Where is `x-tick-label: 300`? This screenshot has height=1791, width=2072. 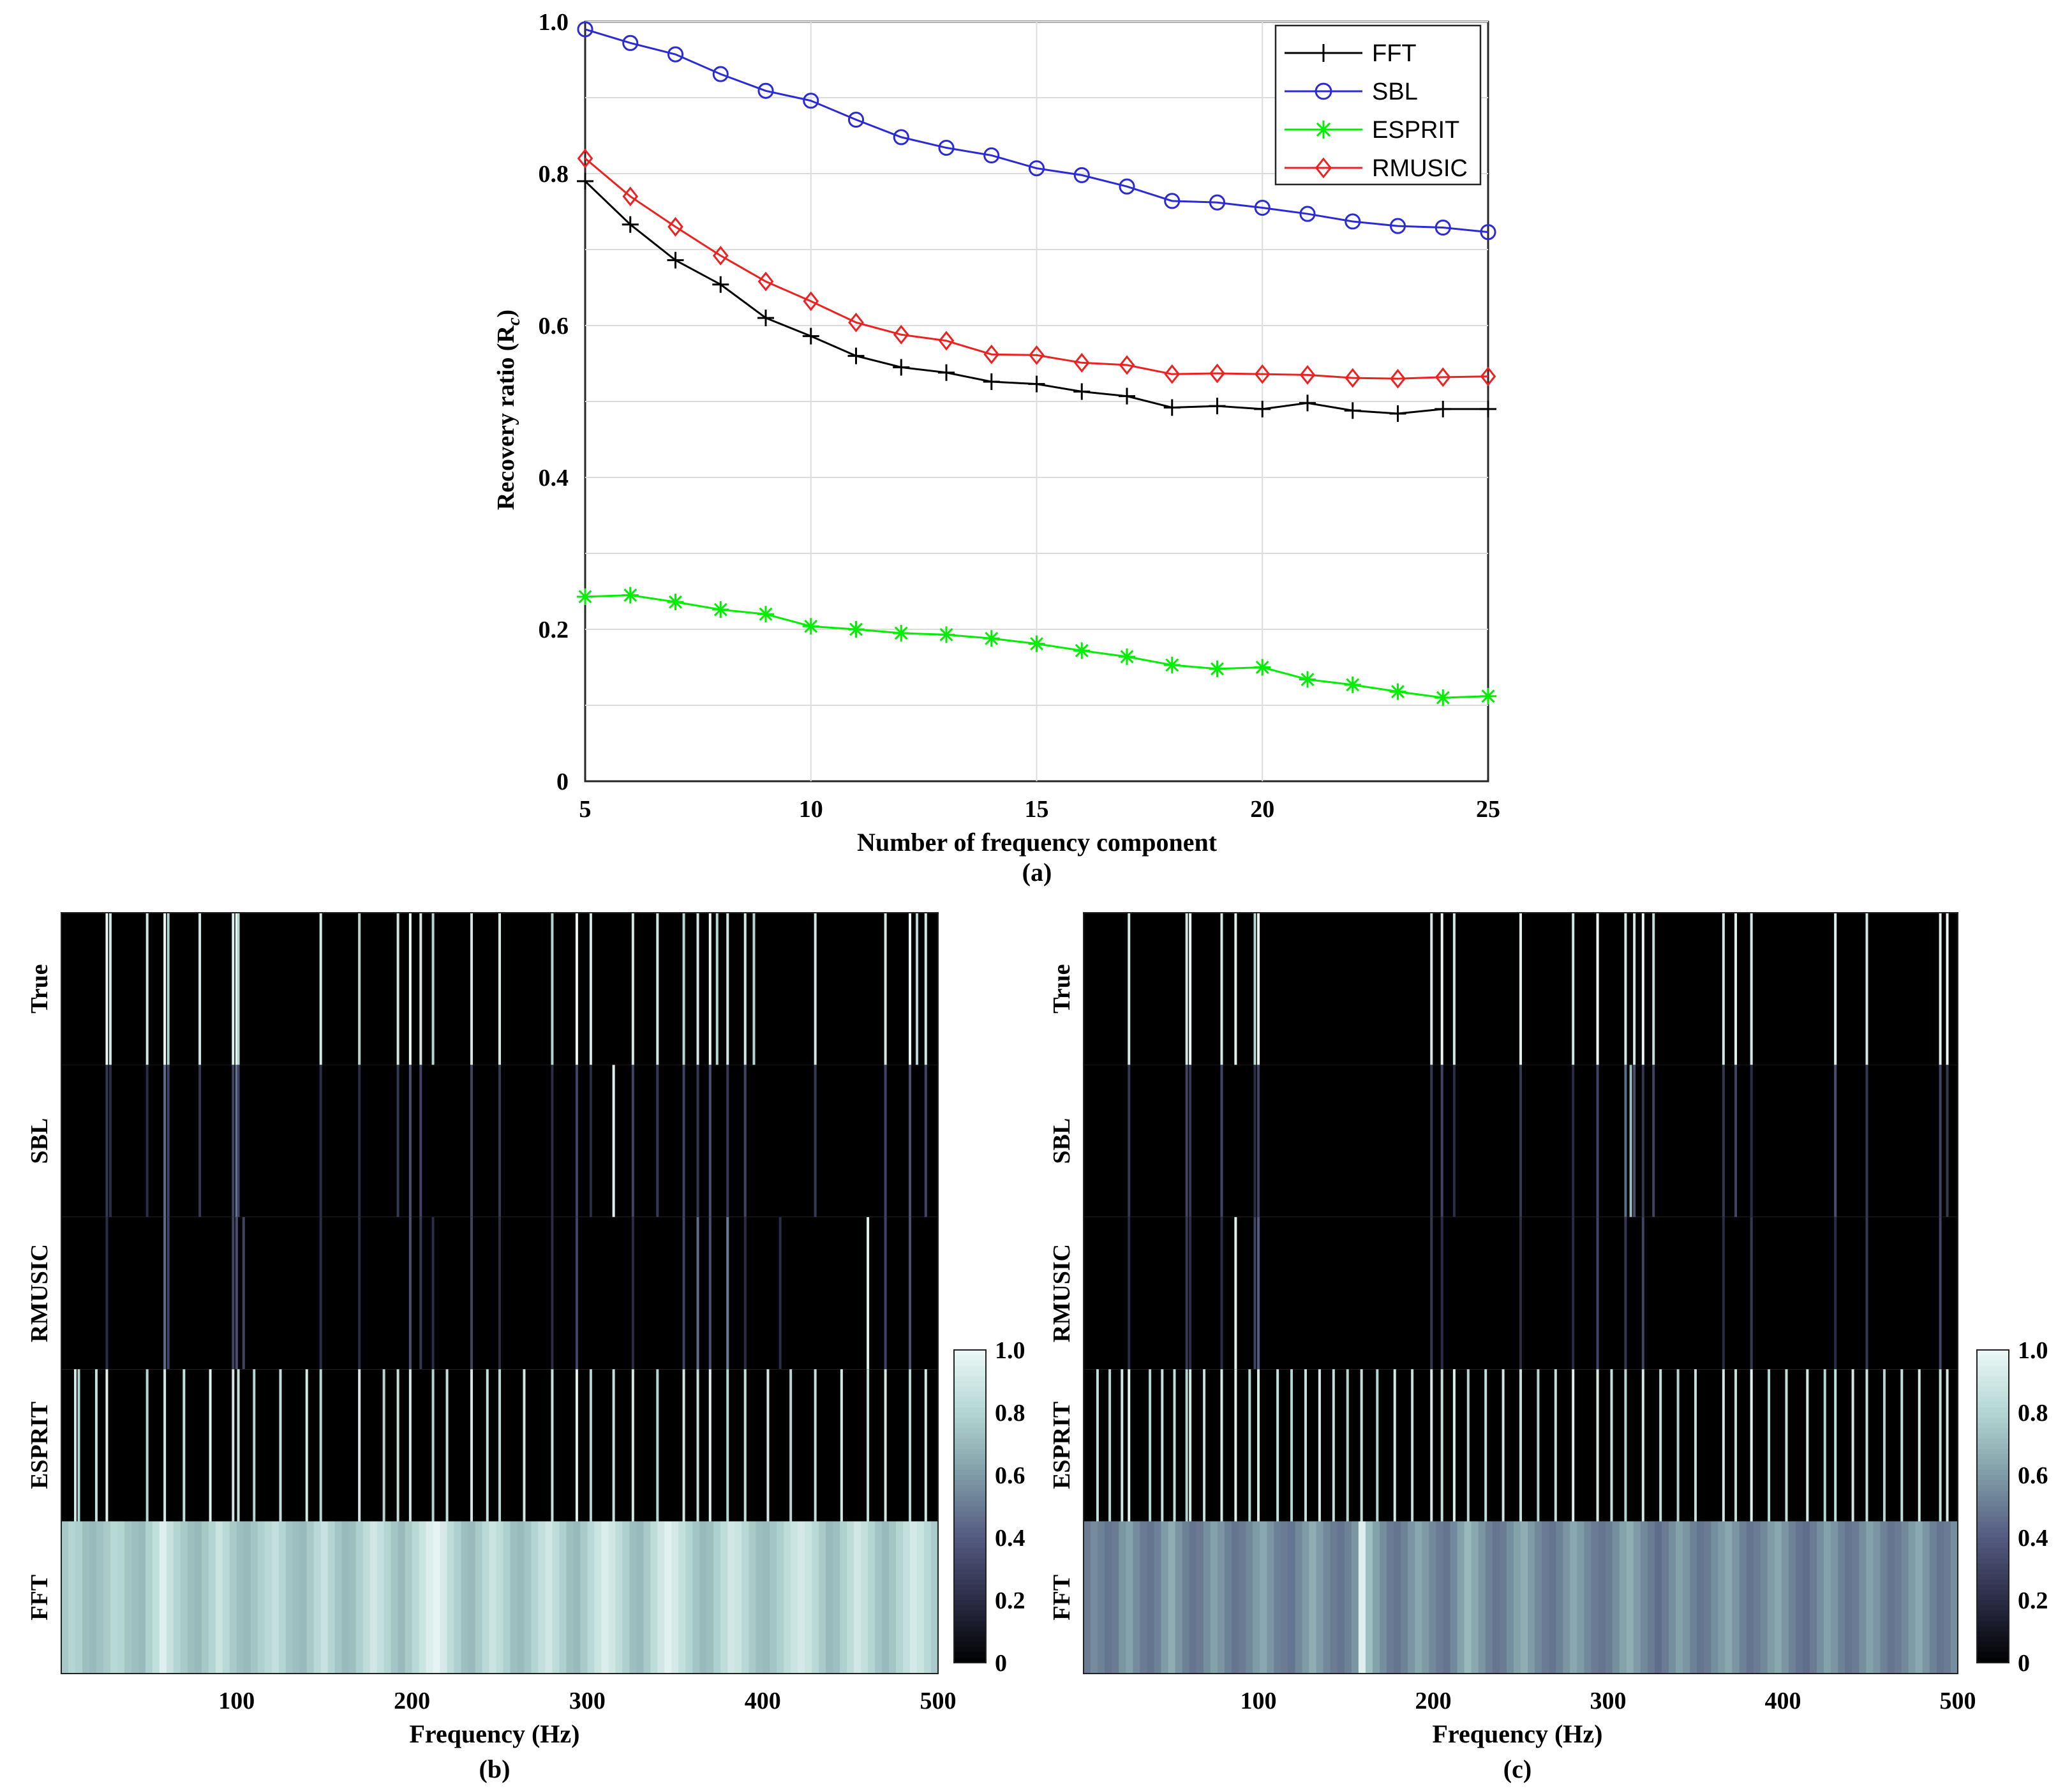
x-tick-label: 300 is located at coordinates (587, 1701).